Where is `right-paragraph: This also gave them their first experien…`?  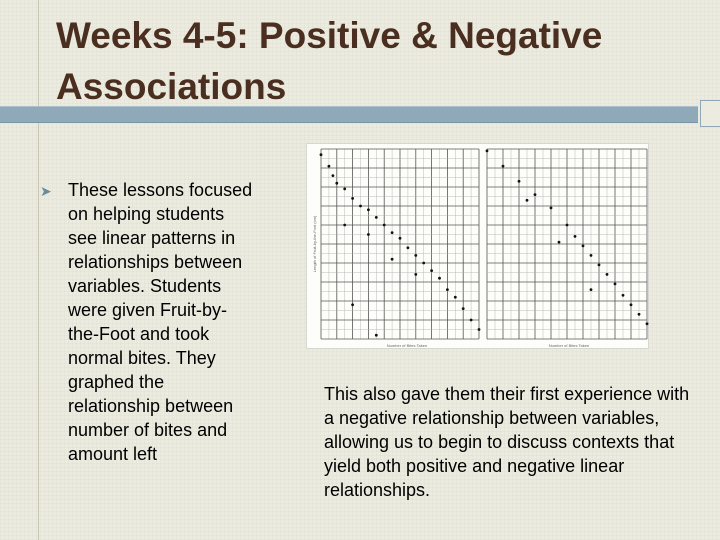 right-paragraph: This also gave them their first experien… is located at coordinates (507, 442).